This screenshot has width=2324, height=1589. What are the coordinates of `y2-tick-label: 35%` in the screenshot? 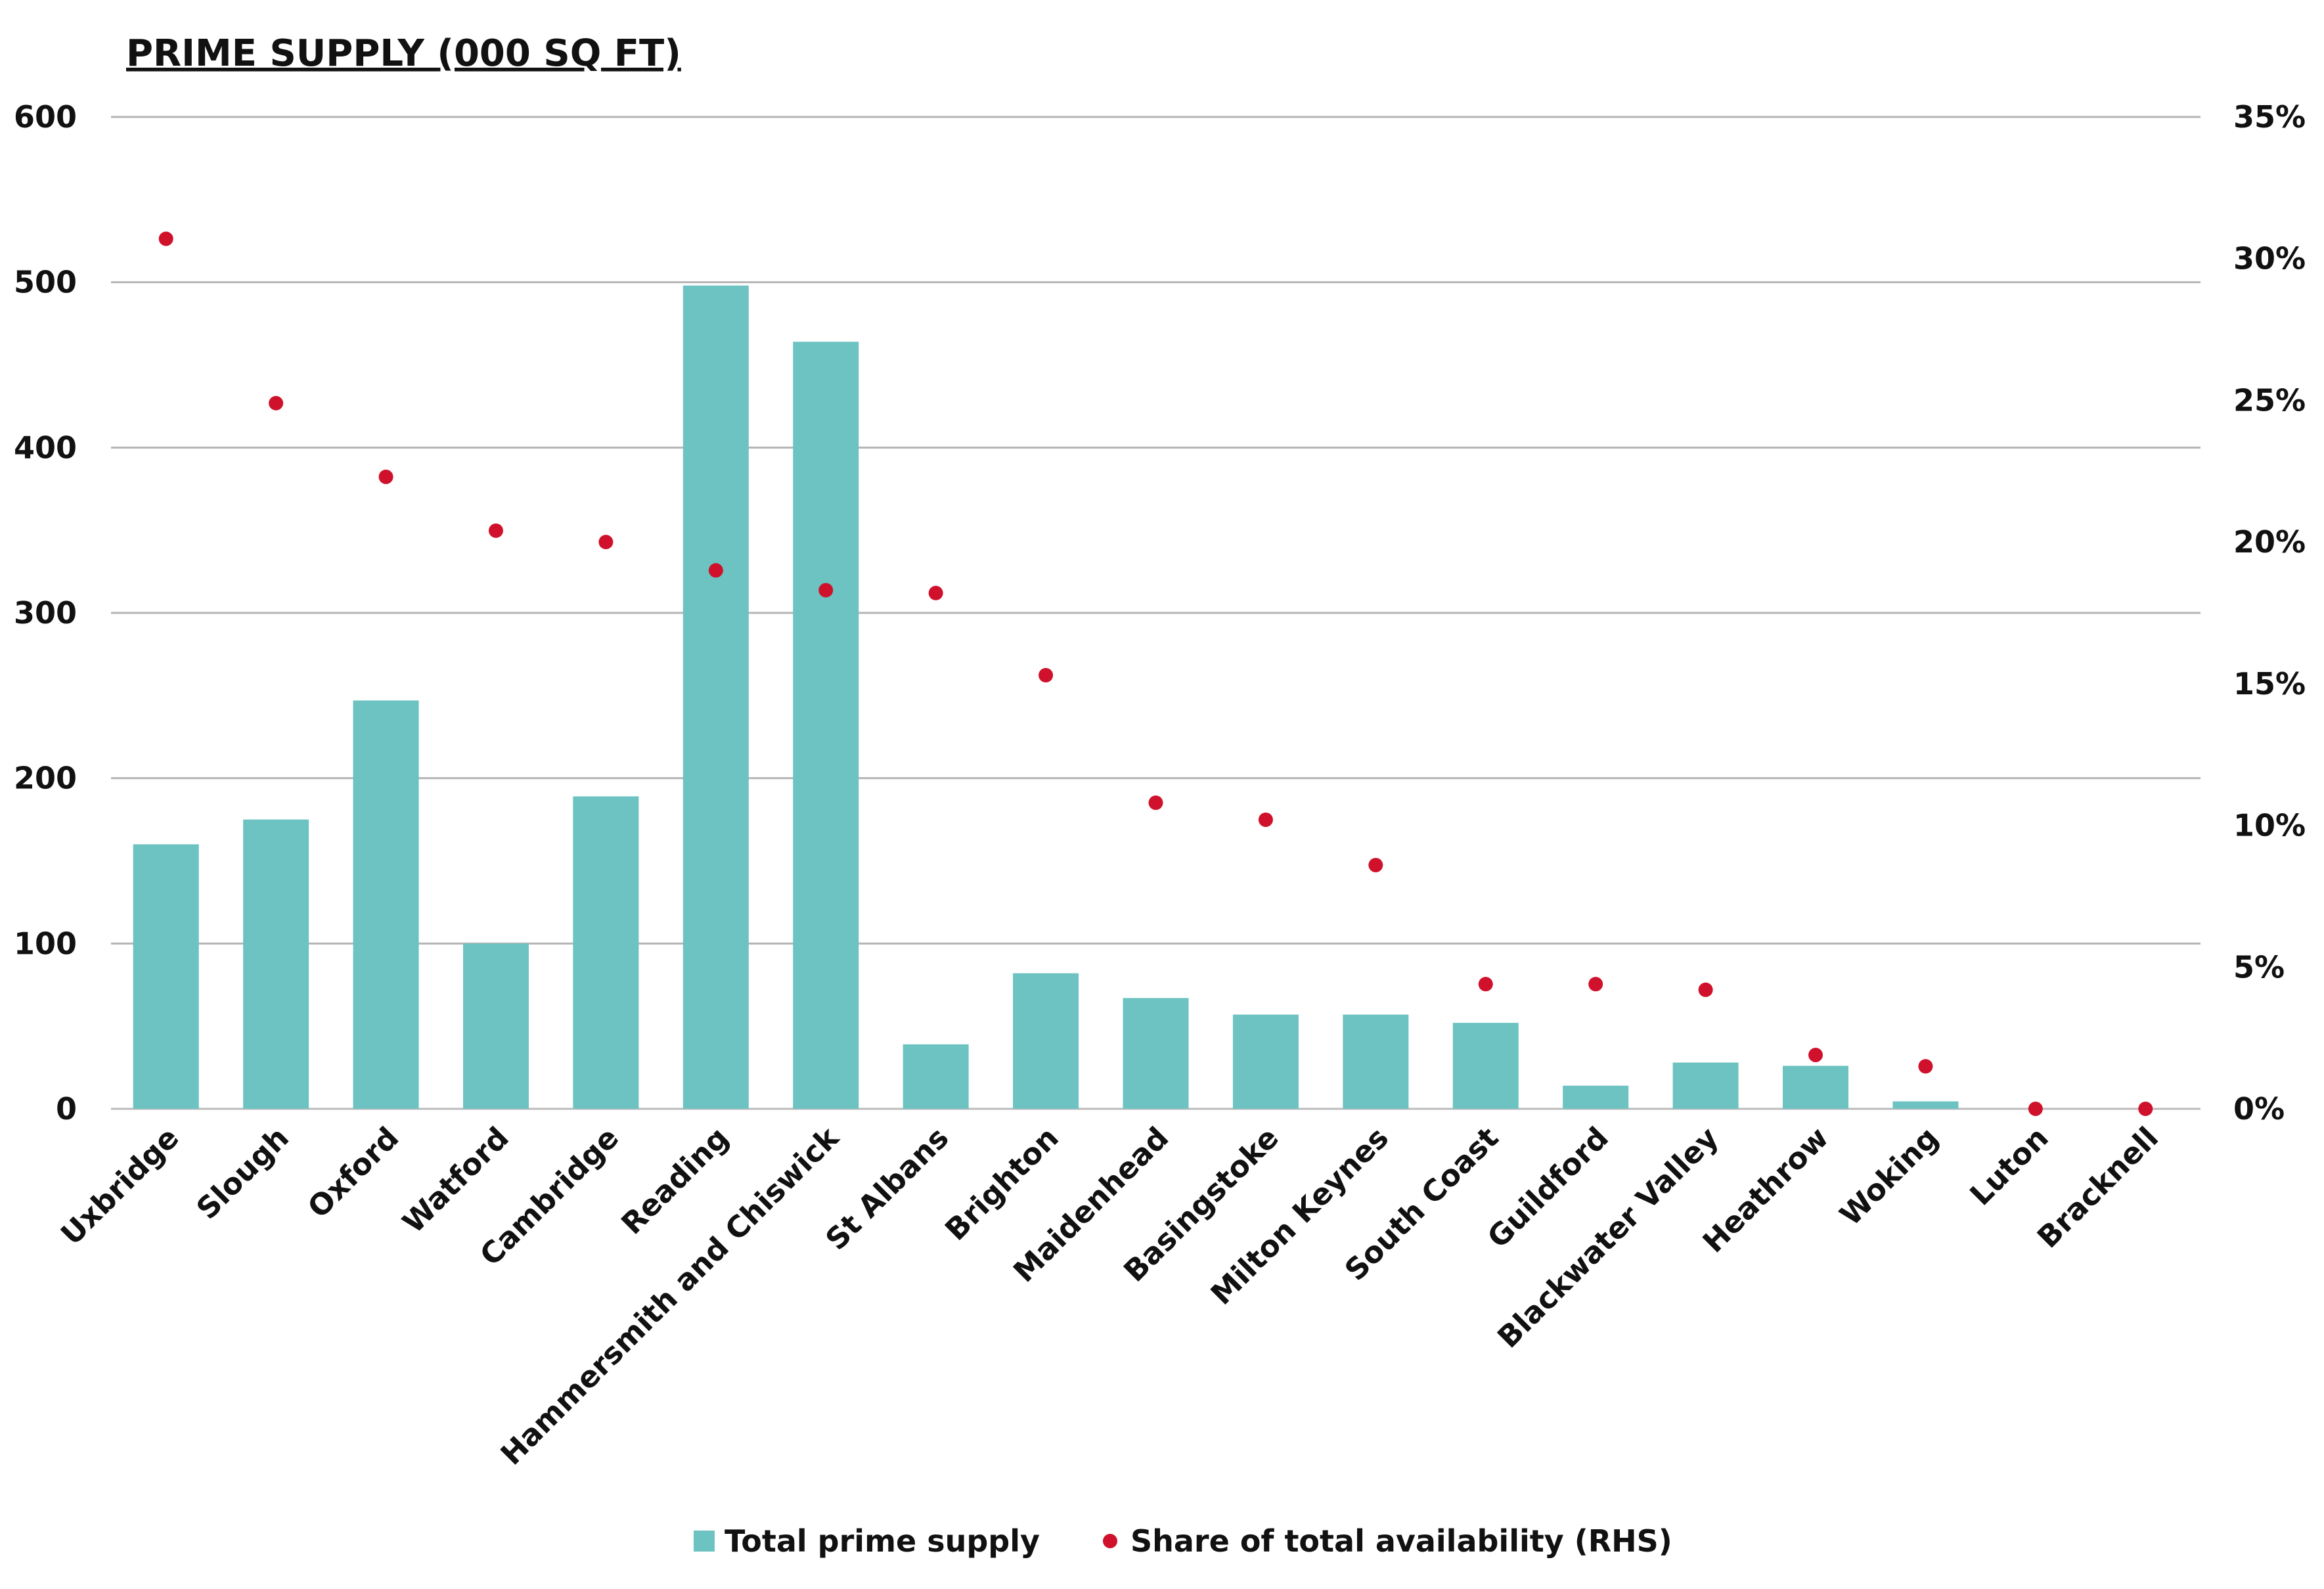 It's located at (2269, 117).